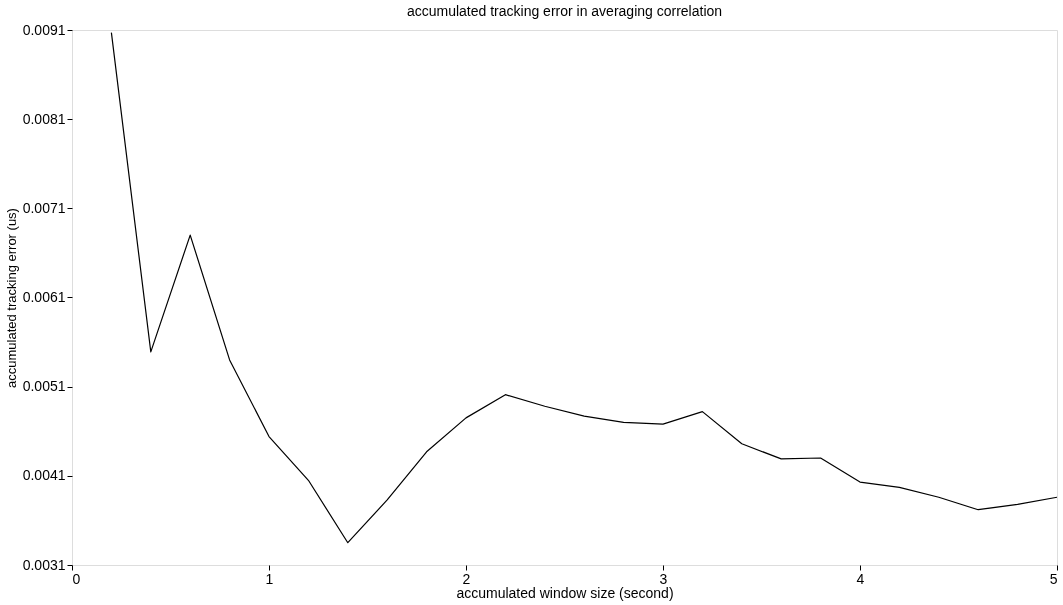 The width and height of the screenshot is (1063, 605). I want to click on x-tick-label: 0, so click(76, 578).